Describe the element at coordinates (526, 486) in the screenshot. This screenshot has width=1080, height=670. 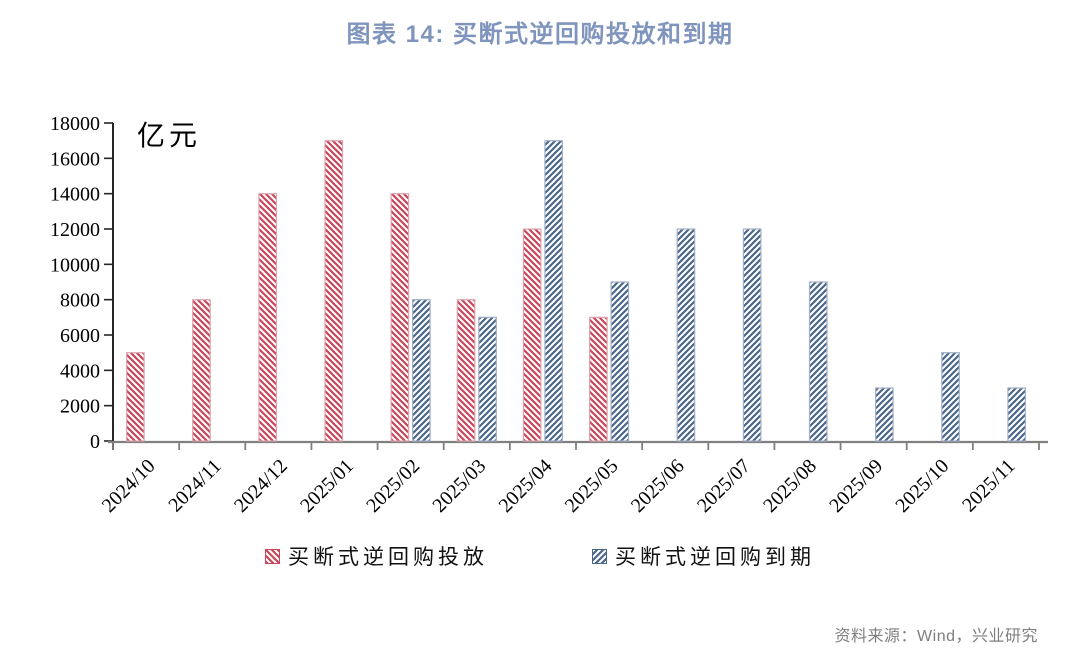
I see `x-tick-label: 2025/04` at that location.